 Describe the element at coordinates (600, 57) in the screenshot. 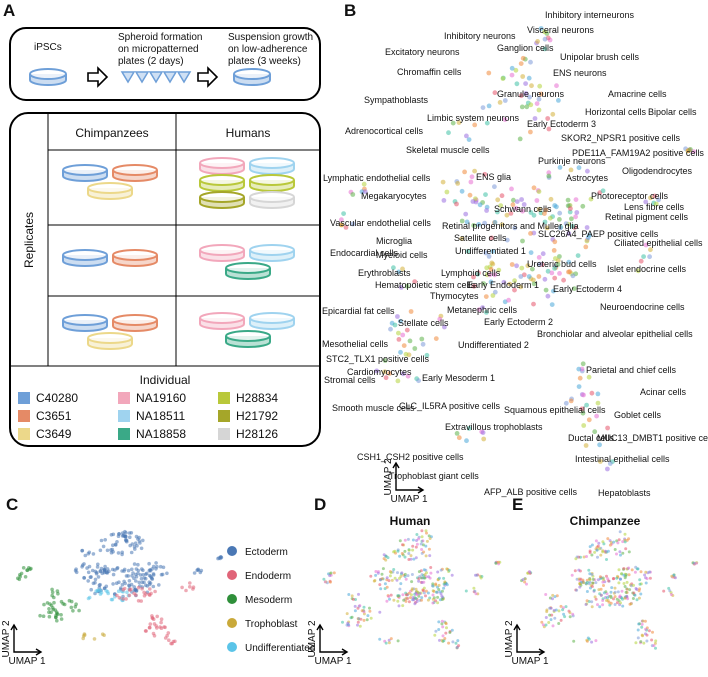

I see `cell-type-label: Unipolar brush cells` at that location.